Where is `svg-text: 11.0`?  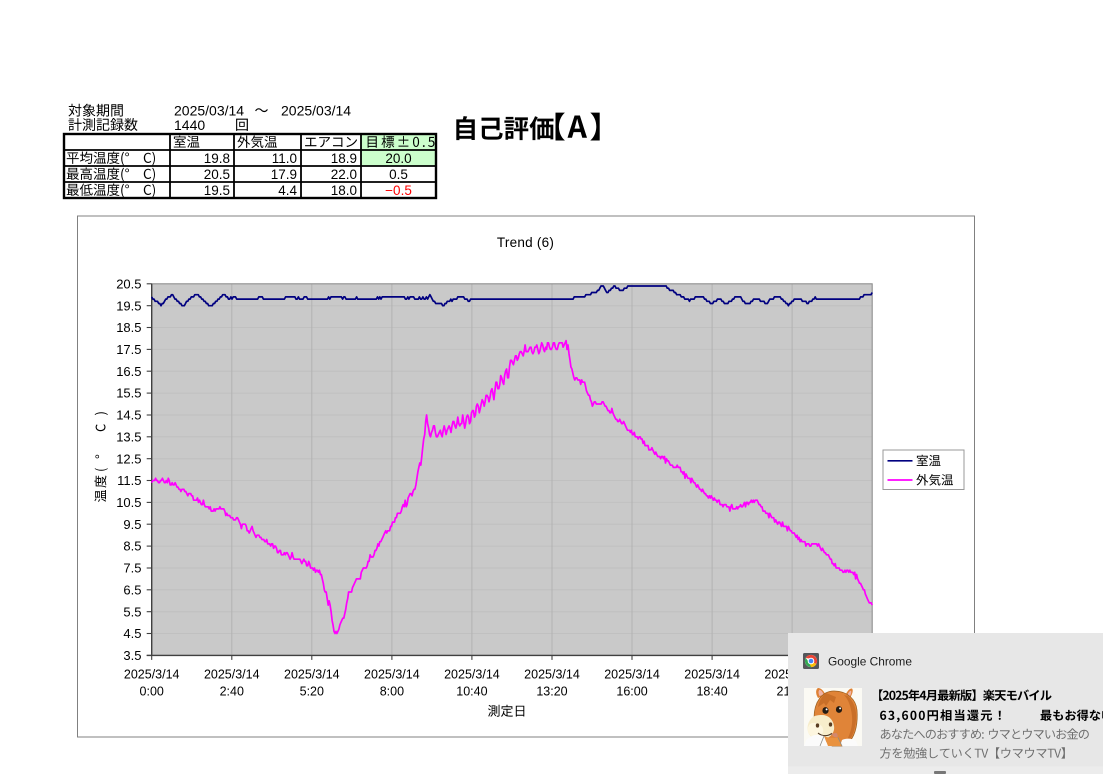 svg-text: 11.0 is located at coordinates (284, 158).